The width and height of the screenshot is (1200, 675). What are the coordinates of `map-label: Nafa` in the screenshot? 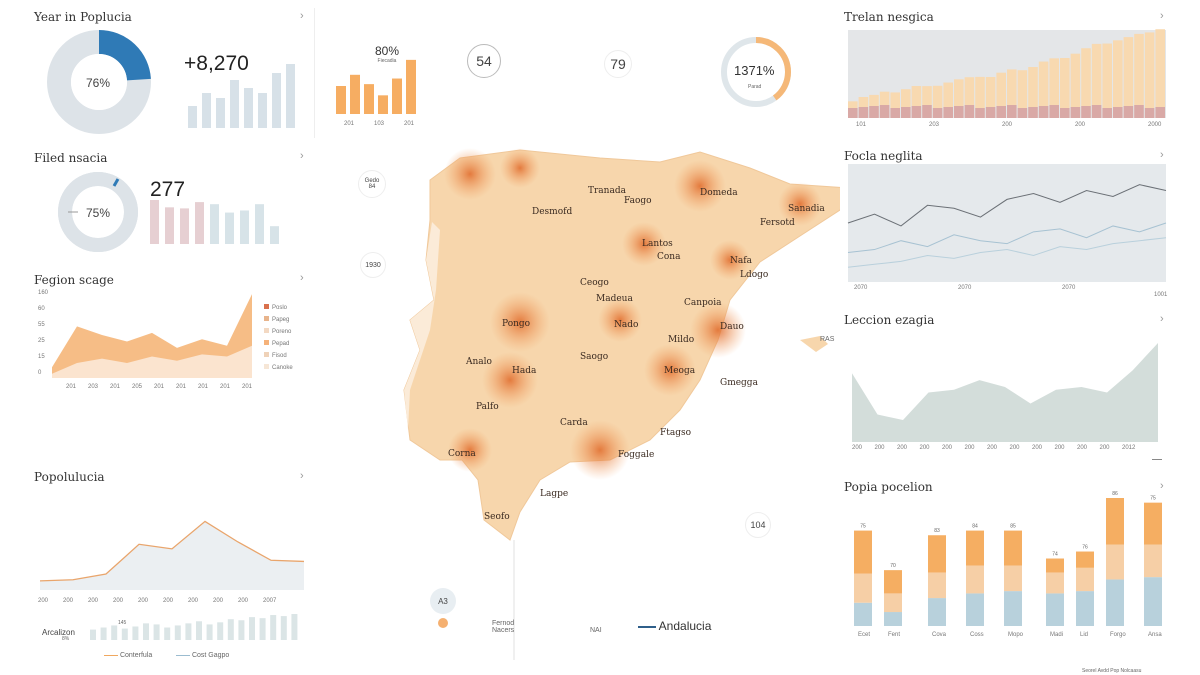 It's located at (741, 261).